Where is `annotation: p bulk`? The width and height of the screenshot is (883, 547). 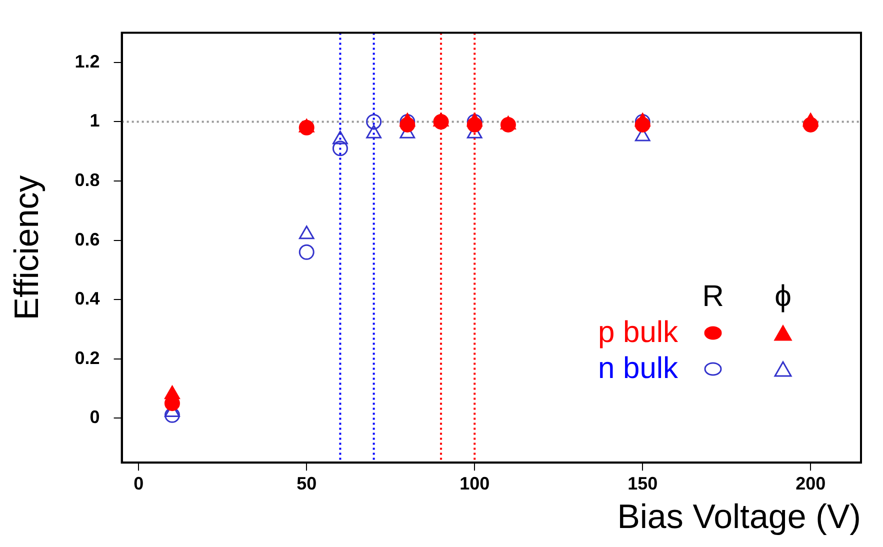
annotation: p bulk is located at coordinates (638, 333).